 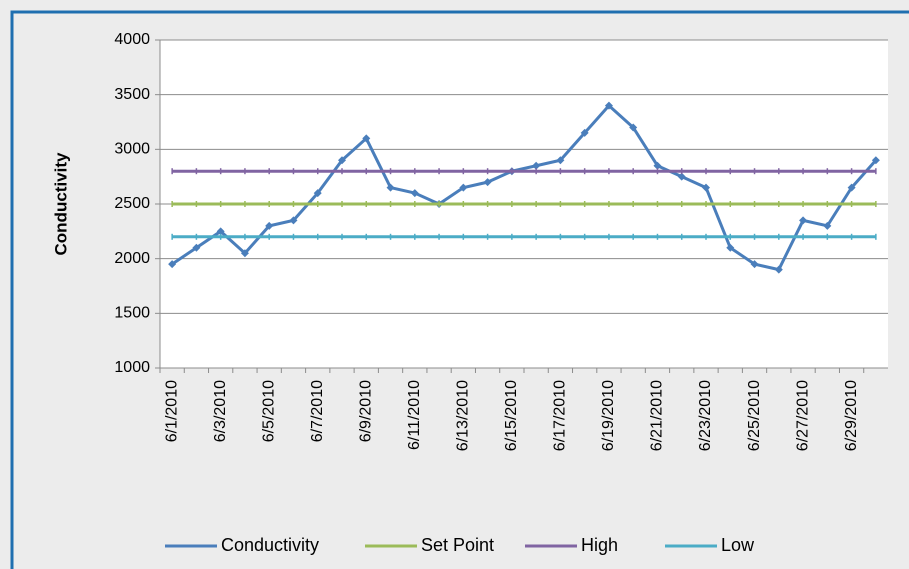 I want to click on x-tick-label: 6/13/2010, so click(x=463, y=415).